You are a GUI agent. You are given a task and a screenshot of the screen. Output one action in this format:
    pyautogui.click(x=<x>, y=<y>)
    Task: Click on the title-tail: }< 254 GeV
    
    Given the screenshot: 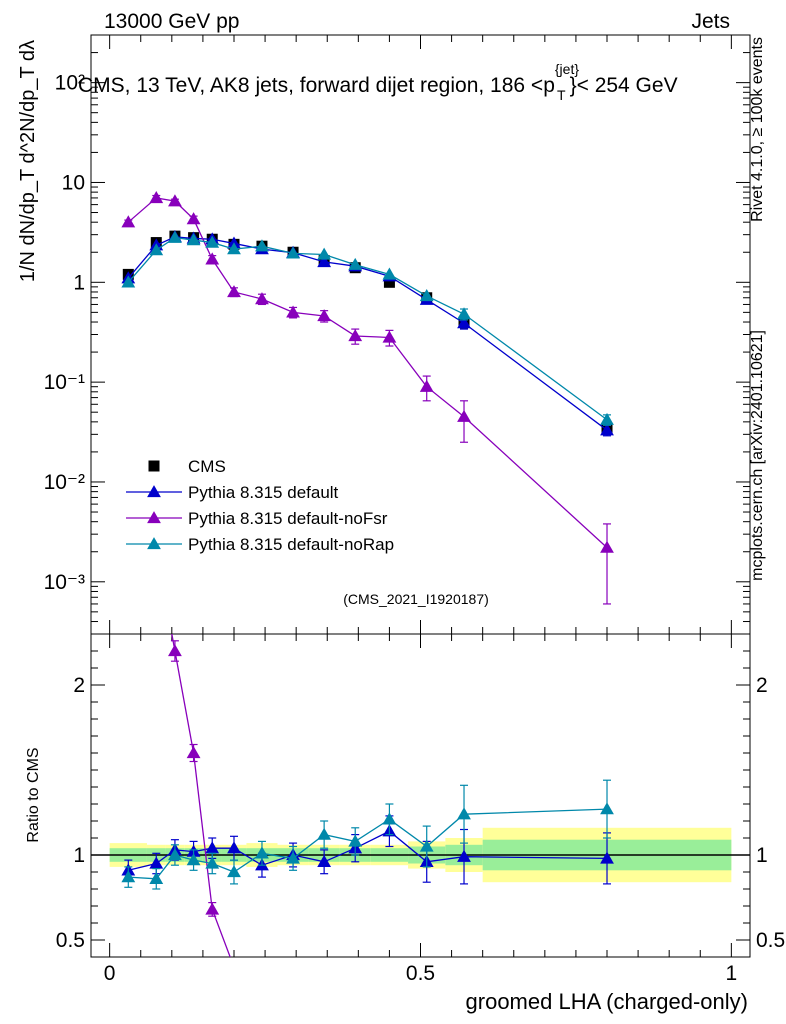 What is the action you would take?
    pyautogui.click(x=624, y=85)
    